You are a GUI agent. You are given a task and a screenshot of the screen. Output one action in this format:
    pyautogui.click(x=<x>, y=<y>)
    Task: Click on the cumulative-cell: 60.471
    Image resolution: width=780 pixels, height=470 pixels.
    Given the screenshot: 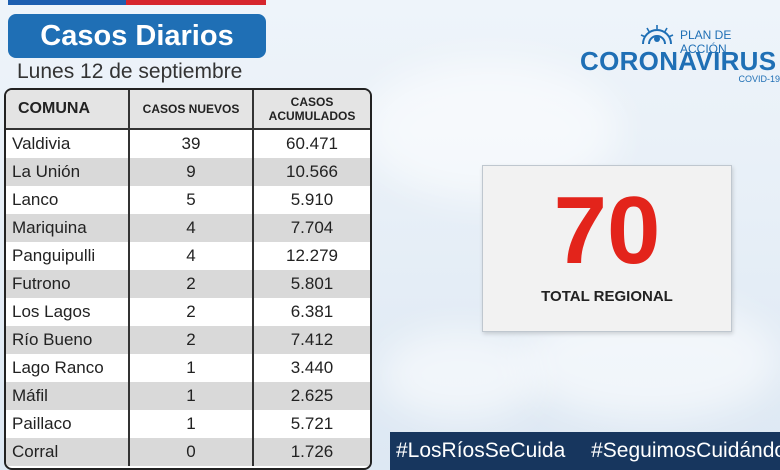 What is the action you would take?
    pyautogui.click(x=312, y=143)
    